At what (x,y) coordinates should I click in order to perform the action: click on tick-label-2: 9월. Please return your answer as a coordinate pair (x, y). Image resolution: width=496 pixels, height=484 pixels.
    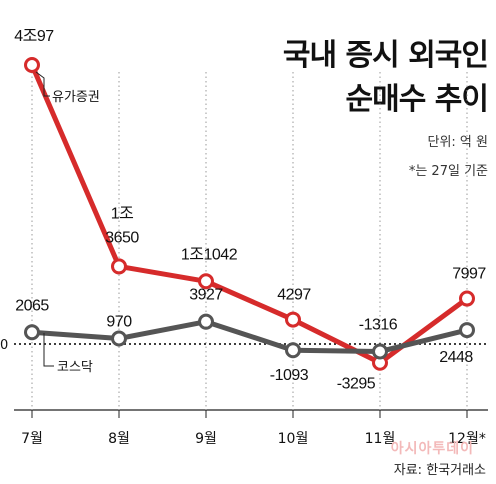
    Looking at the image, I should click on (206, 439).